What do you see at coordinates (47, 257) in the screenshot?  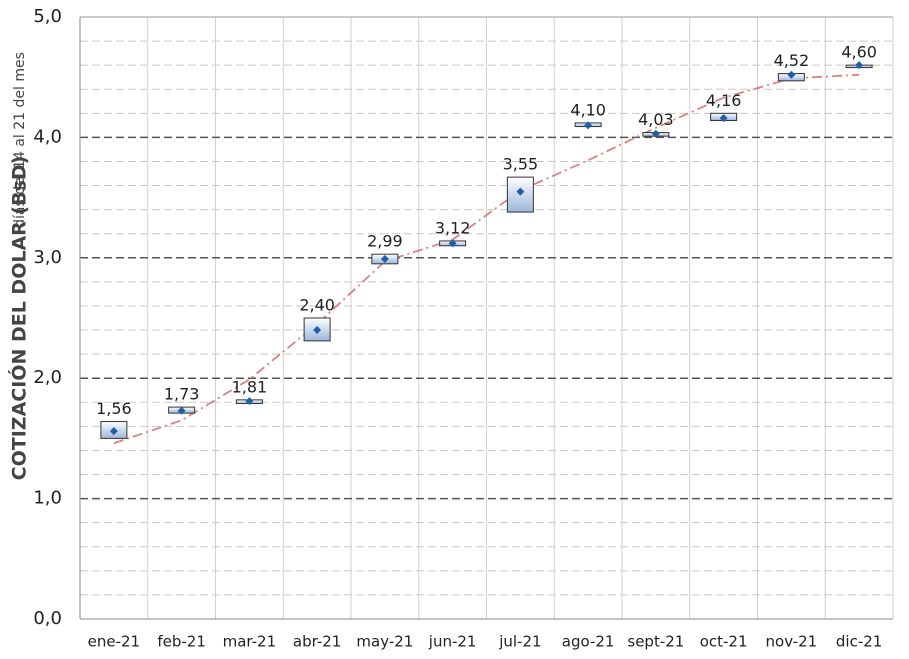 I see `y-tick-label: 3,0` at bounding box center [47, 257].